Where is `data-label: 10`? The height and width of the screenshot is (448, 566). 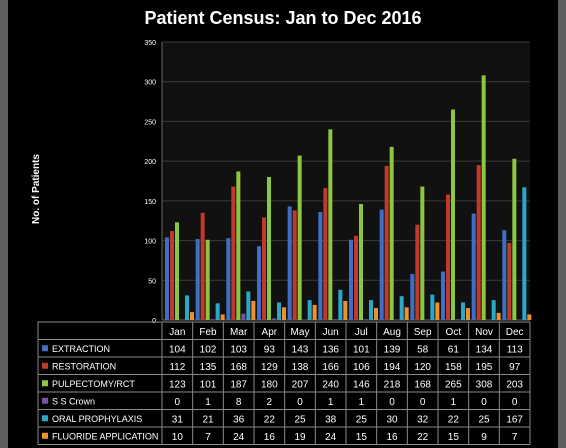
data-label: 10 is located at coordinates (178, 437).